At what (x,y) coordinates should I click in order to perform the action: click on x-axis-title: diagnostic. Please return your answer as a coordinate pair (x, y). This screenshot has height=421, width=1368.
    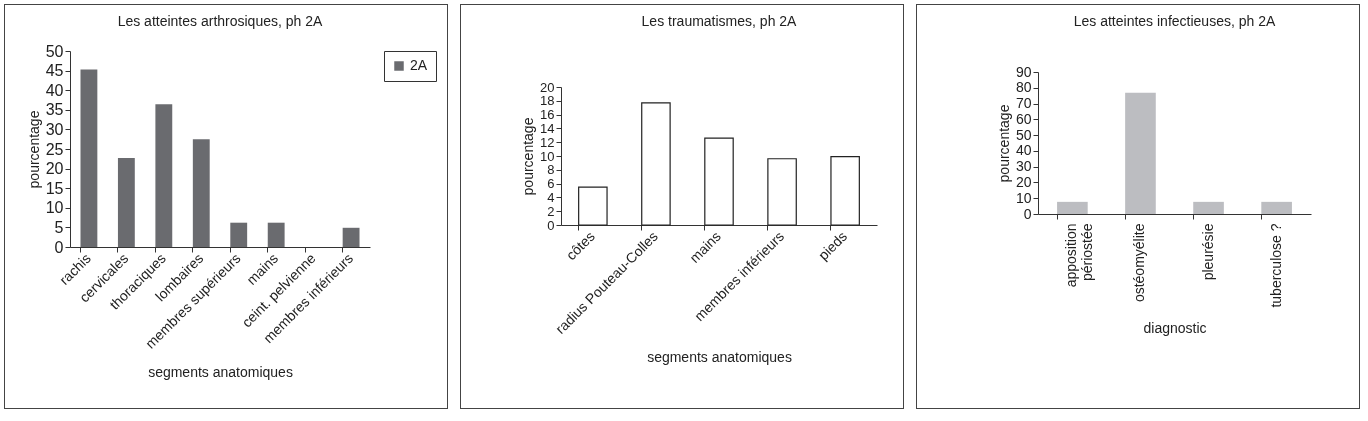
    Looking at the image, I should click on (1175, 327).